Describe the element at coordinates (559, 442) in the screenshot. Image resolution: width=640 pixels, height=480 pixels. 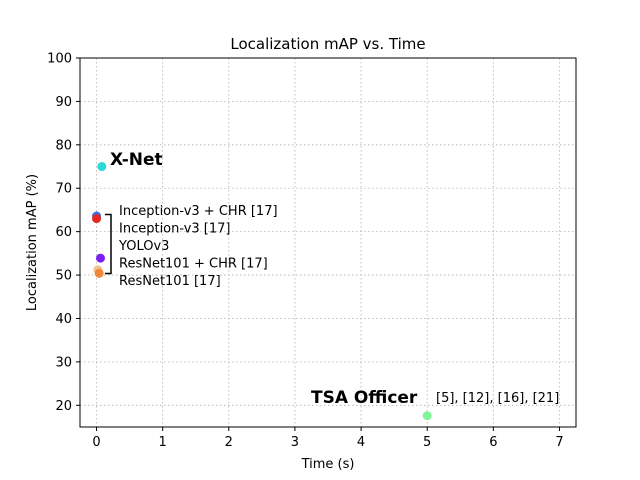
I see `x-tick-label: 7` at that location.